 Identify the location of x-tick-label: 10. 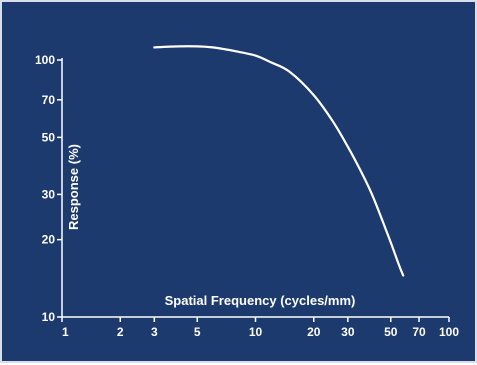
(256, 332).